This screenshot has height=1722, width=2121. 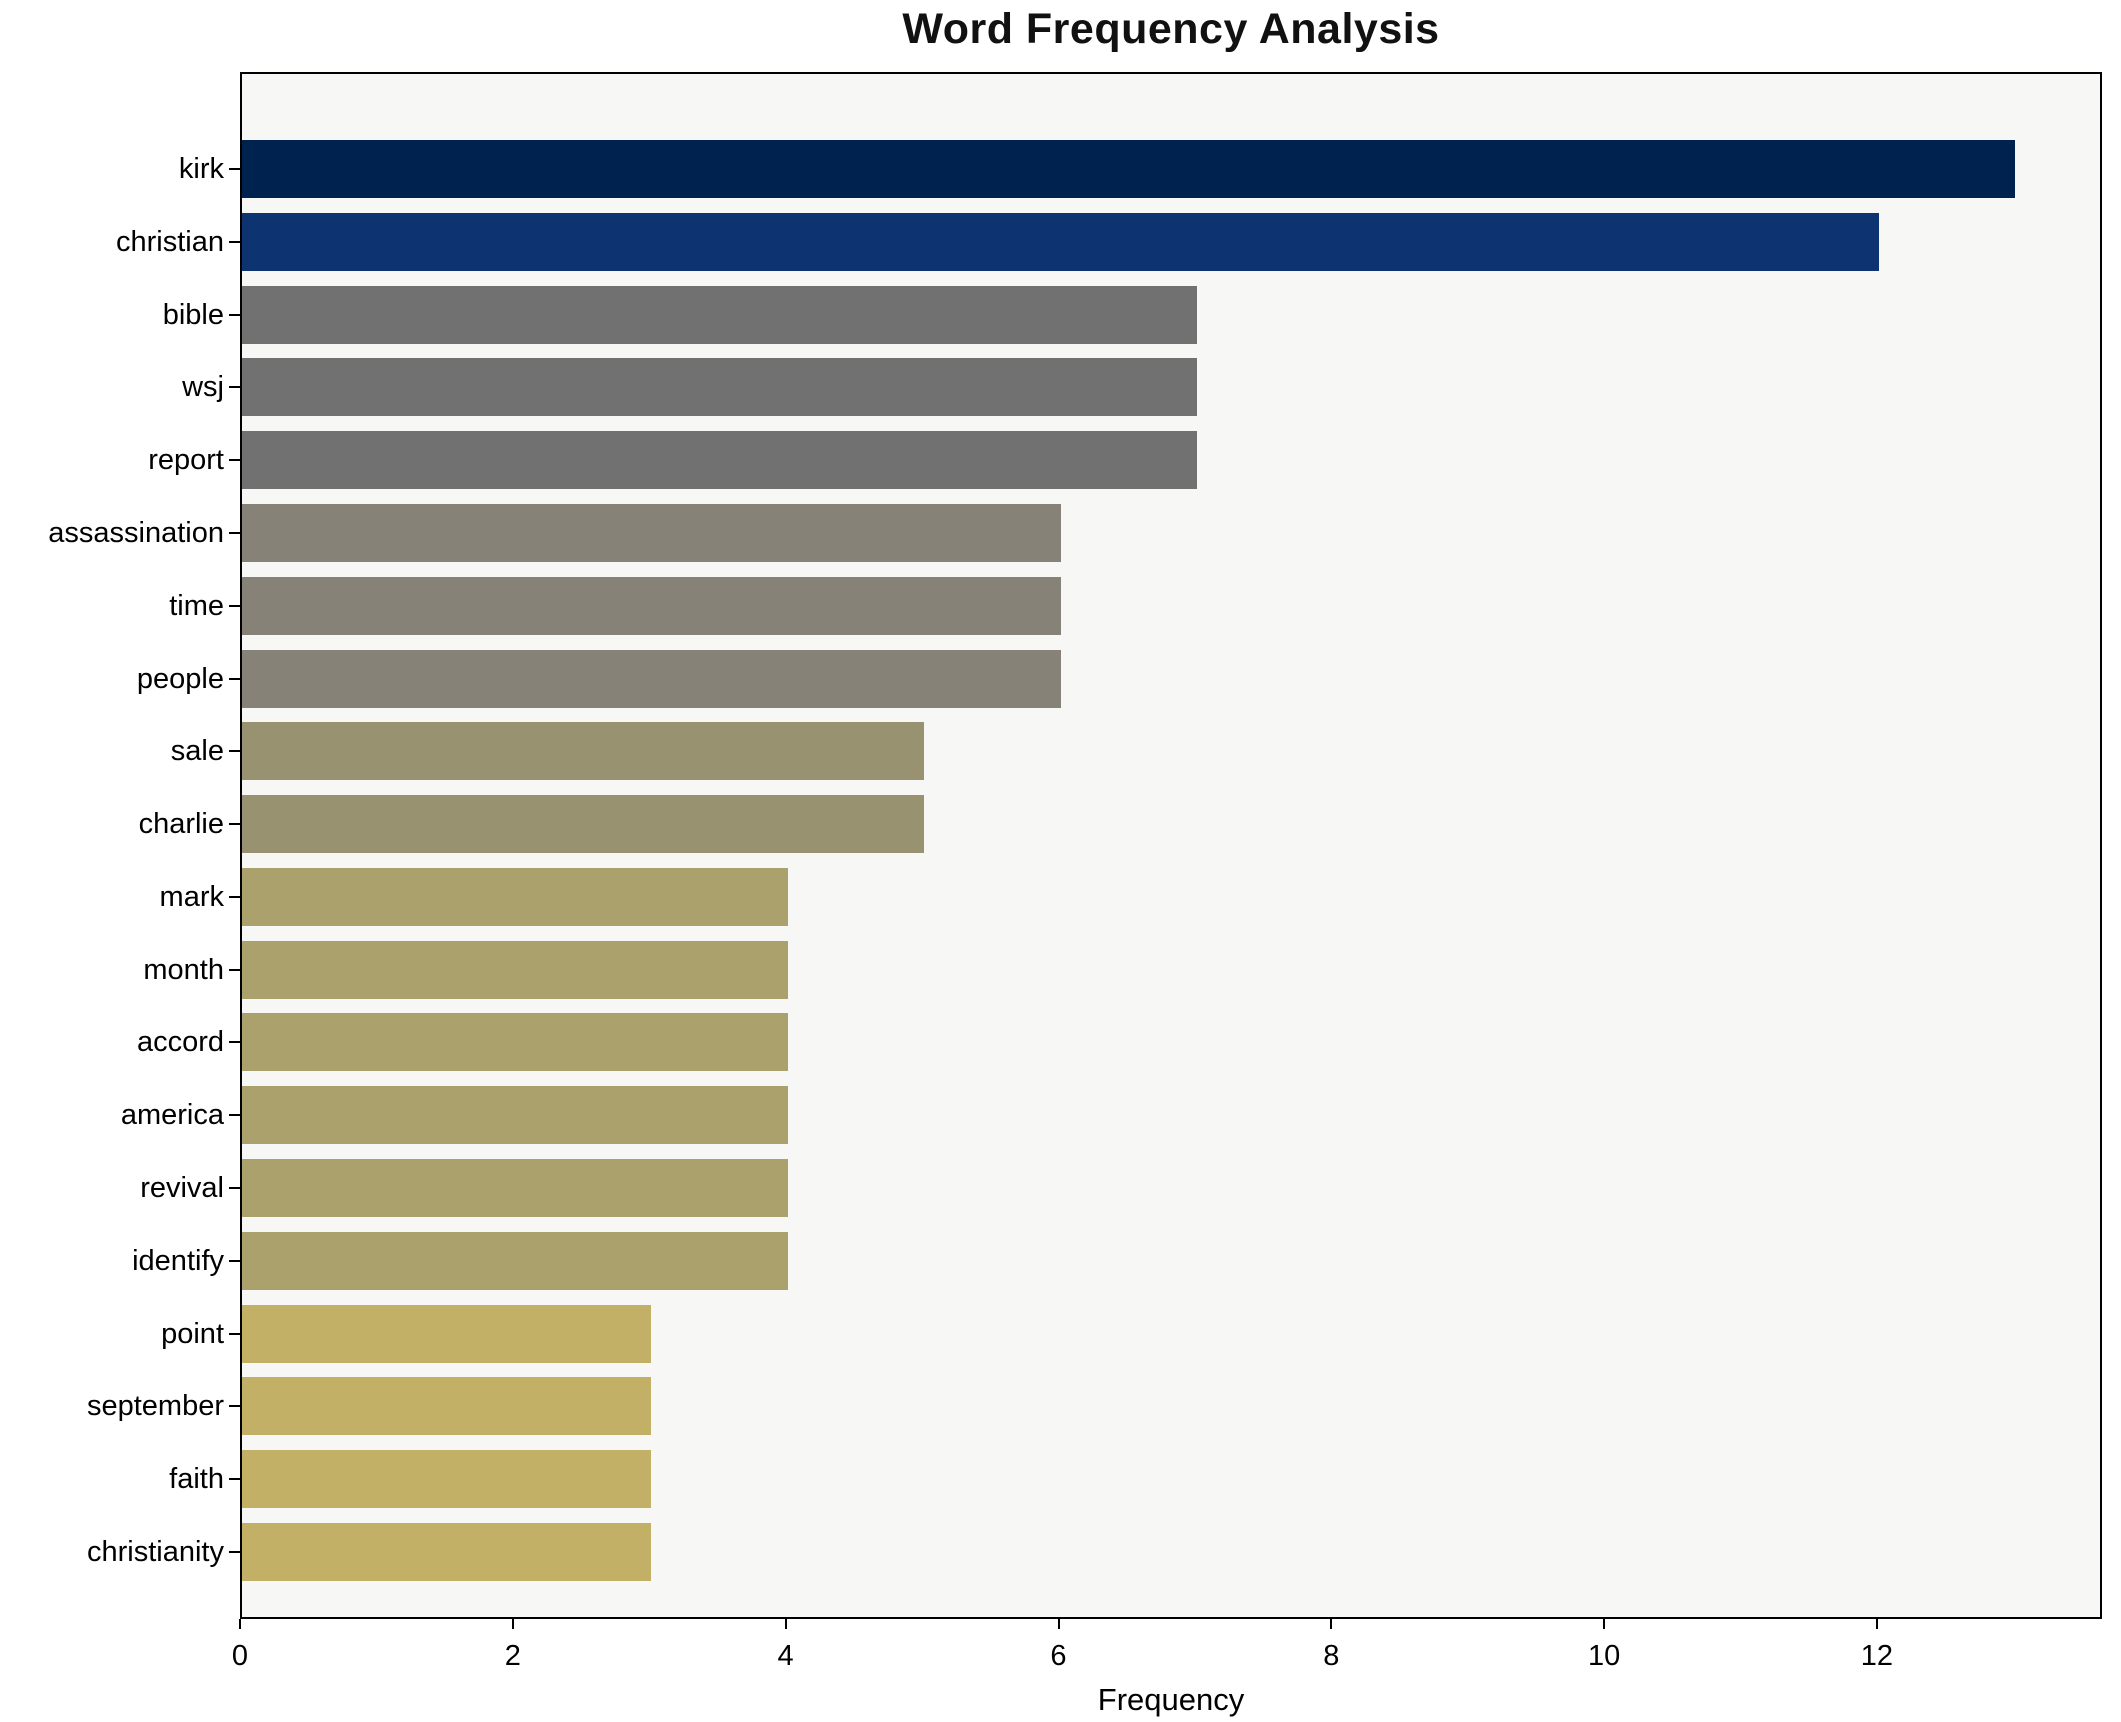 What do you see at coordinates (719, 387) in the screenshot?
I see `bar-wsj` at bounding box center [719, 387].